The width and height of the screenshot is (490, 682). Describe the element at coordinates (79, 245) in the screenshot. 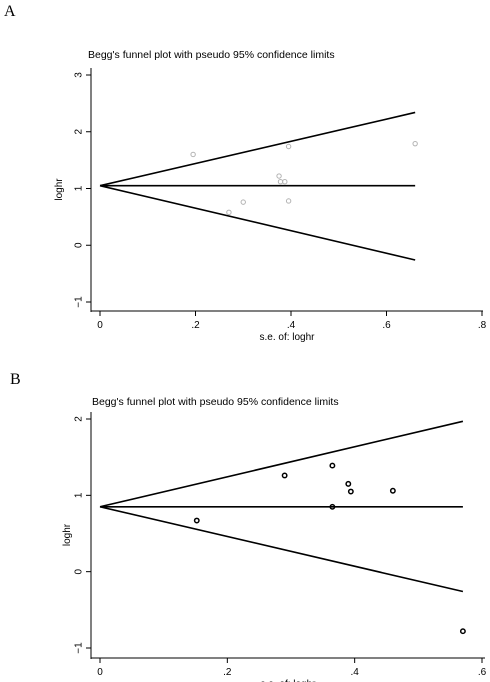

I see `panel-a-y-tick-label: 0` at that location.